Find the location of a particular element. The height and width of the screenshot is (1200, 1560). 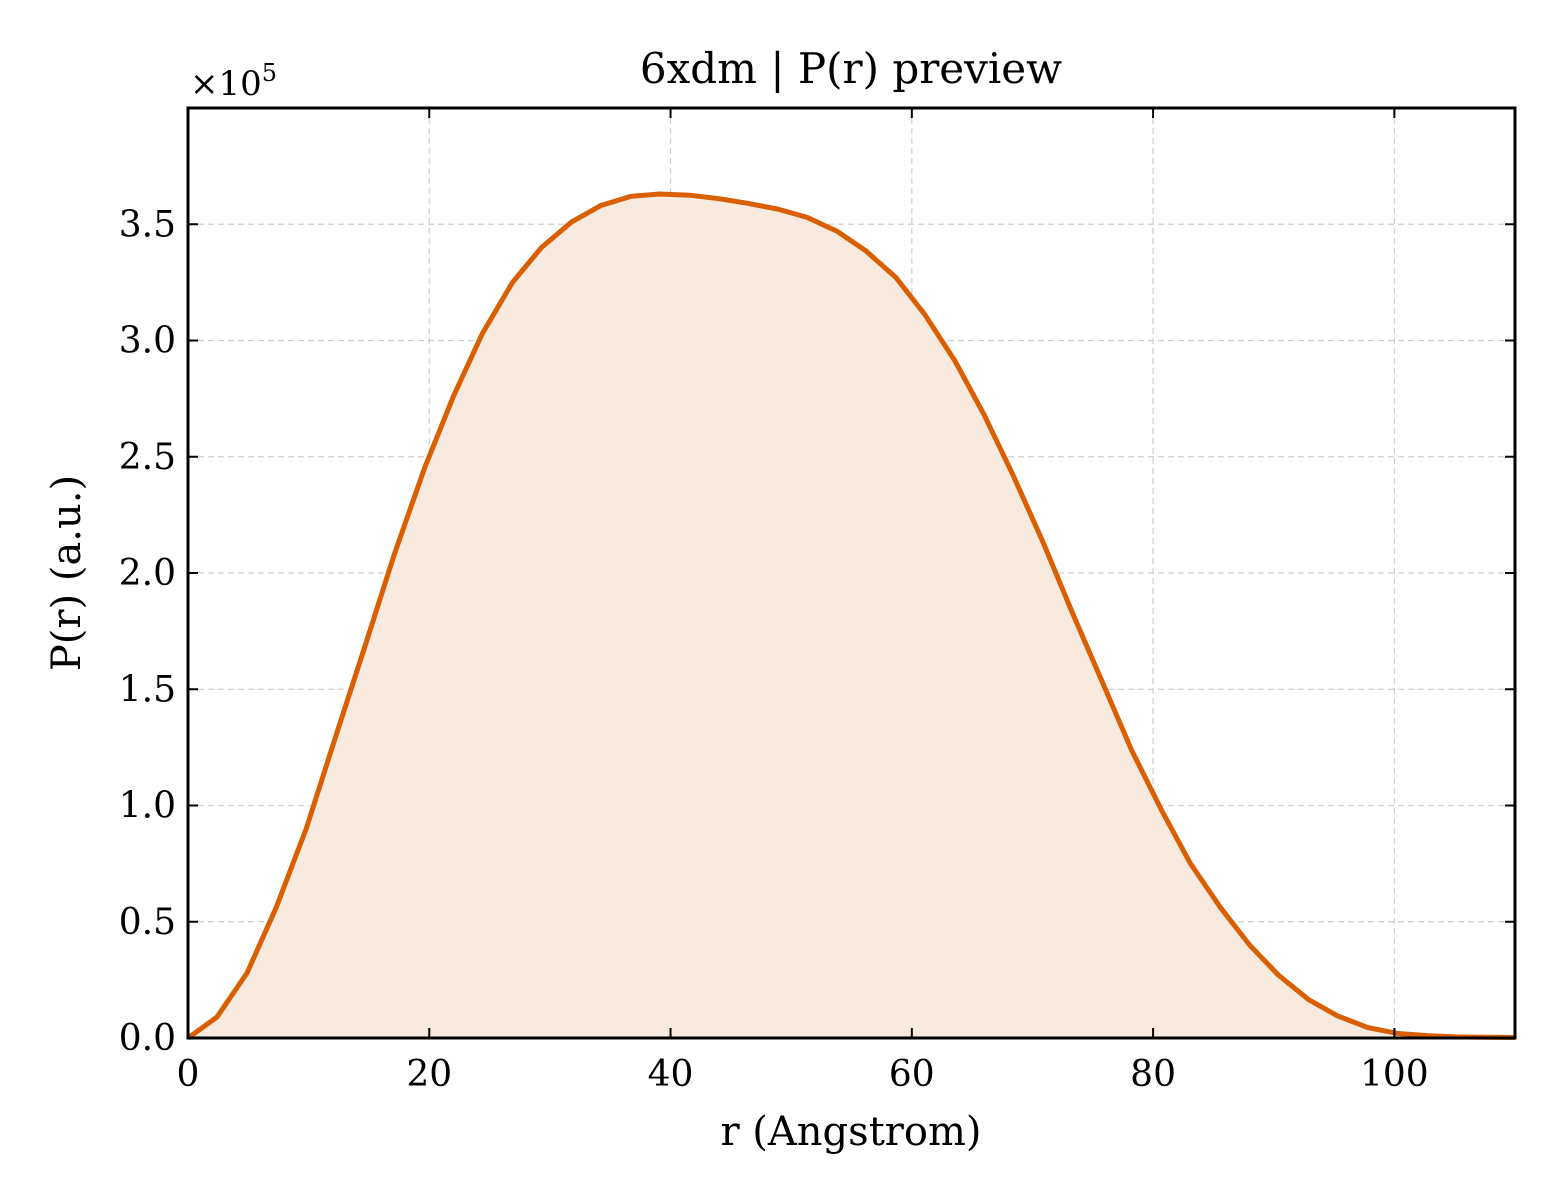

y-tick-label: 1.0 is located at coordinates (147, 806).